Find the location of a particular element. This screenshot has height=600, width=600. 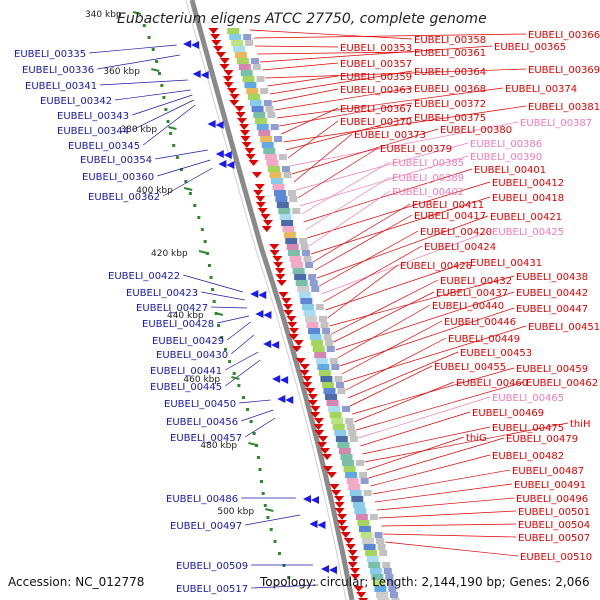

right-gene-label: EUBELI_00385 is located at coordinates (428, 163).